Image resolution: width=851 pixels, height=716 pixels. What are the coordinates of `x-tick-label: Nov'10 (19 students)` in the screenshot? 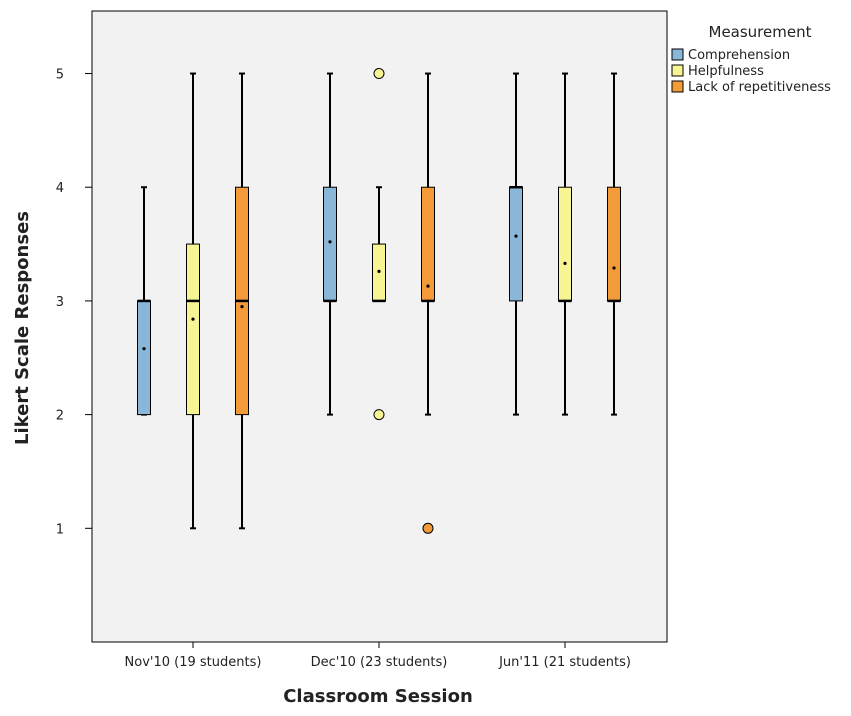 It's located at (193, 662).